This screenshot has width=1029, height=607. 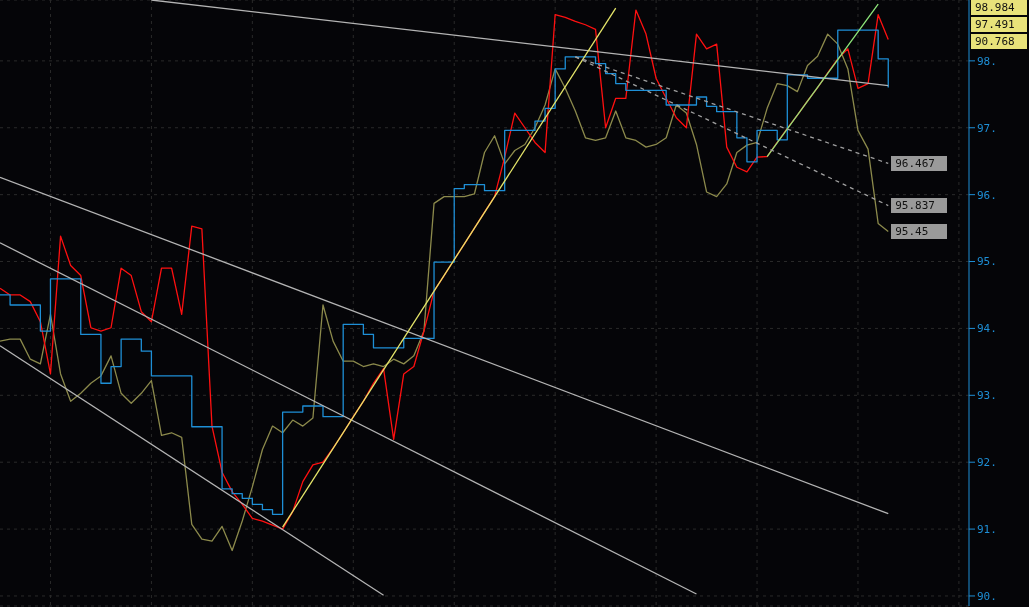 I want to click on y-tick-label: 94., so click(x=987, y=329).